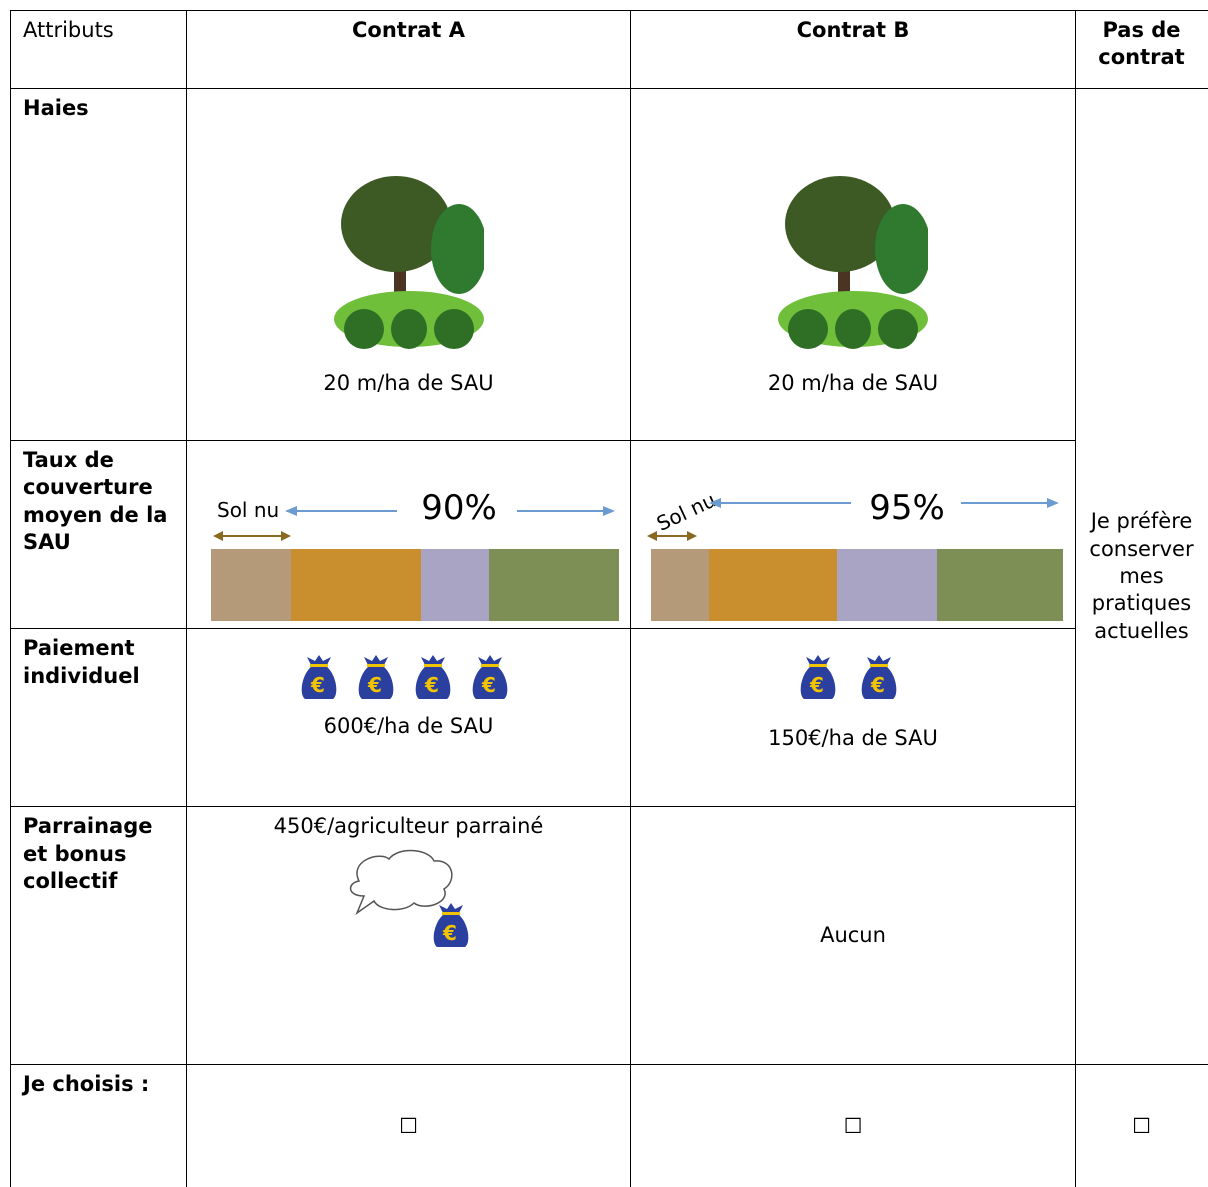 This screenshot has width=1208, height=1187. I want to click on row-label: Haies, so click(98, 264).